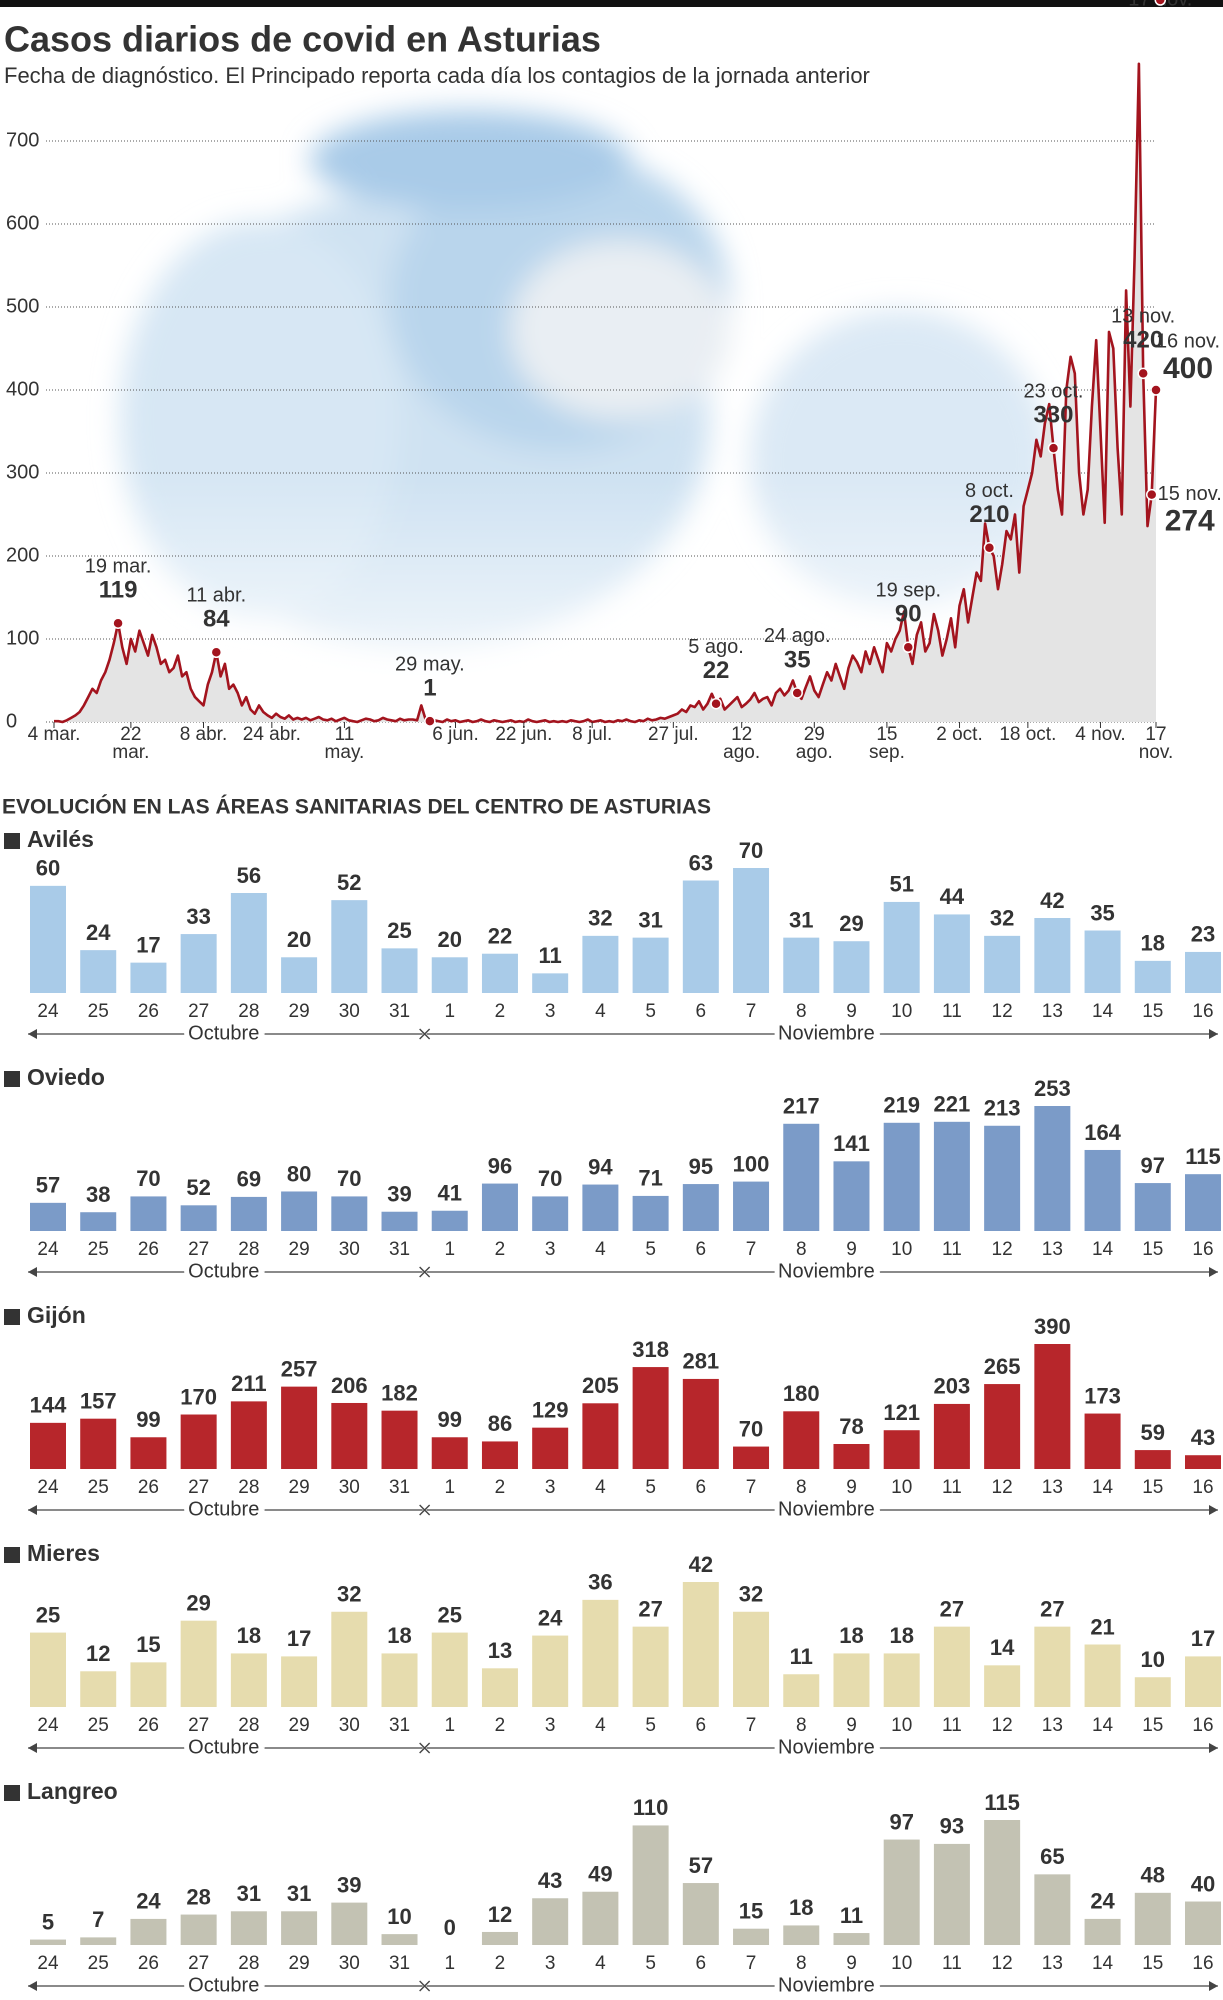  I want to click on chart-title: Avilés, so click(60, 839).